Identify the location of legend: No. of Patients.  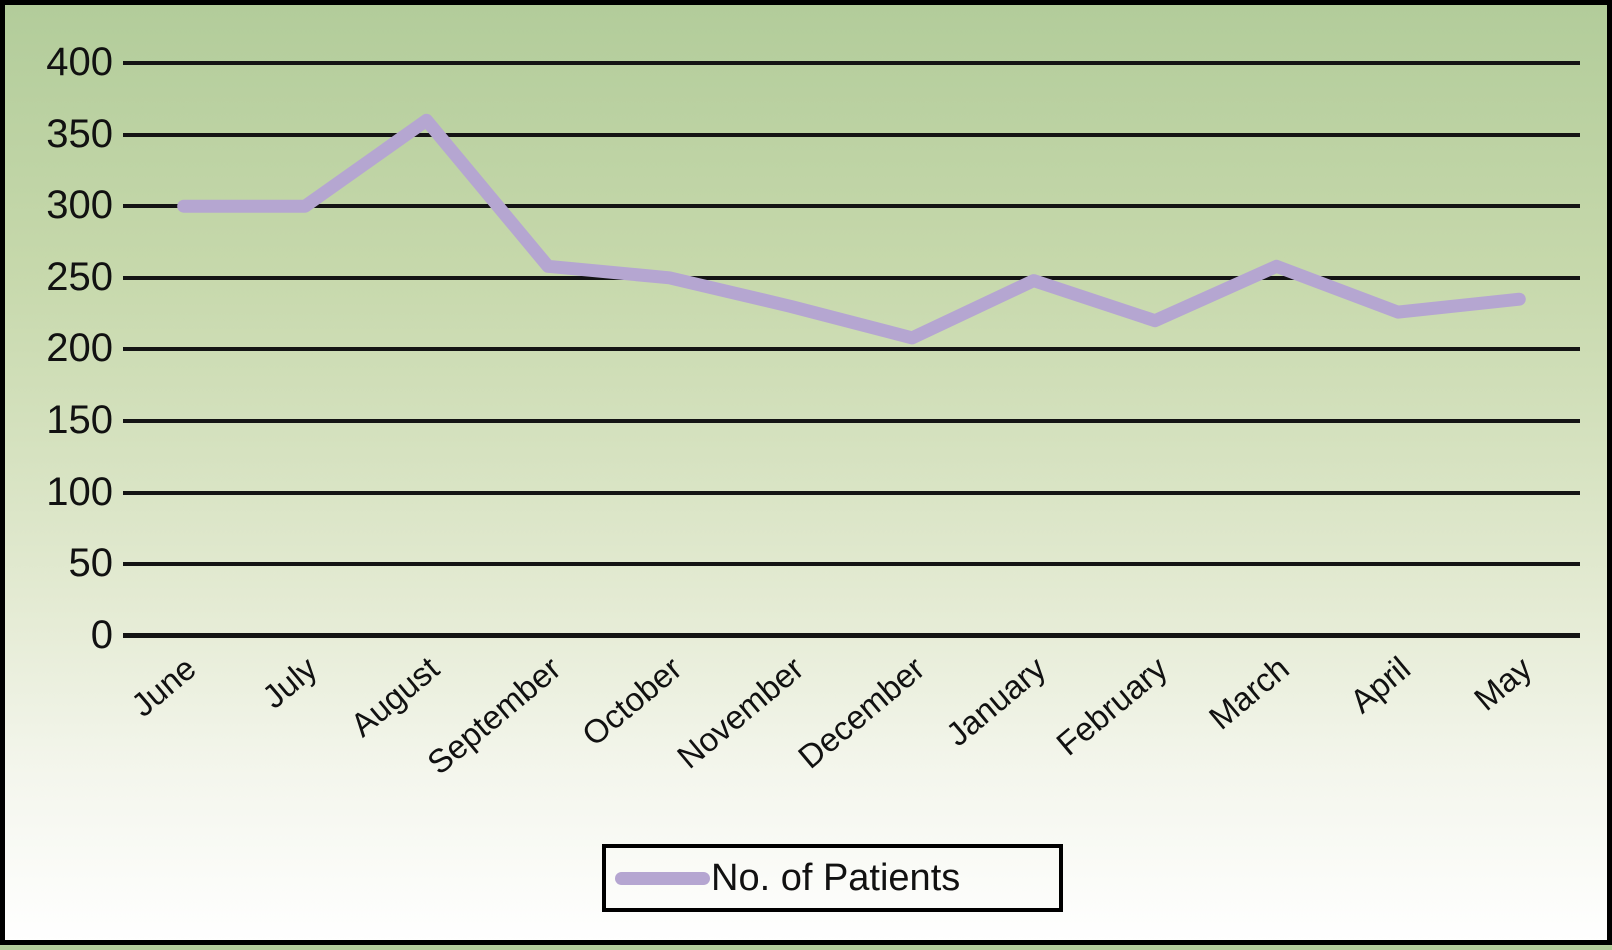
(832, 878).